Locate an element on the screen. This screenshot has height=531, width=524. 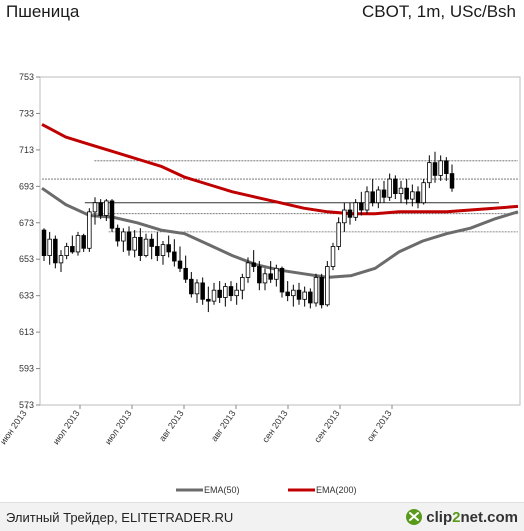
y-tick-label: 633 is located at coordinates (26, 296).